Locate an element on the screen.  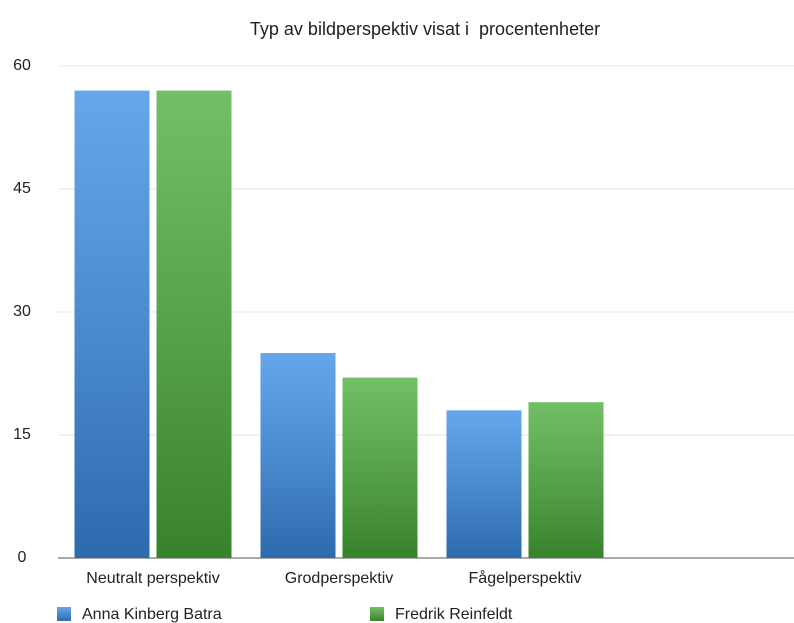
y-tick-label: 60 is located at coordinates (22, 65).